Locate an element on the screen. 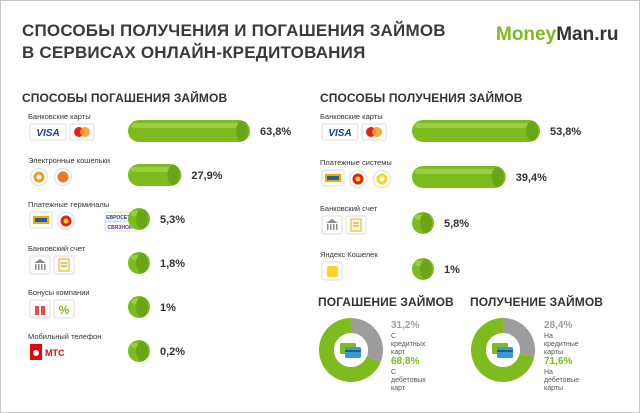 The width and height of the screenshot is (640, 413). qiwi-icon is located at coordinates (39, 177).